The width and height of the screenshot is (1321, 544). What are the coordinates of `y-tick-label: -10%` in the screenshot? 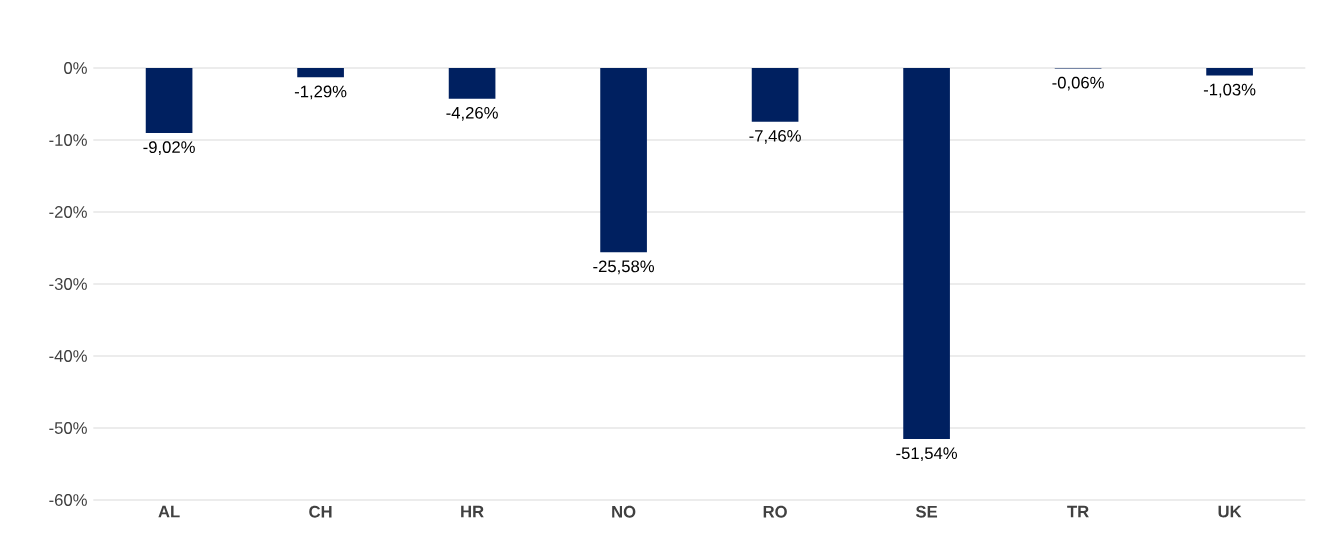 It's located at (68, 140).